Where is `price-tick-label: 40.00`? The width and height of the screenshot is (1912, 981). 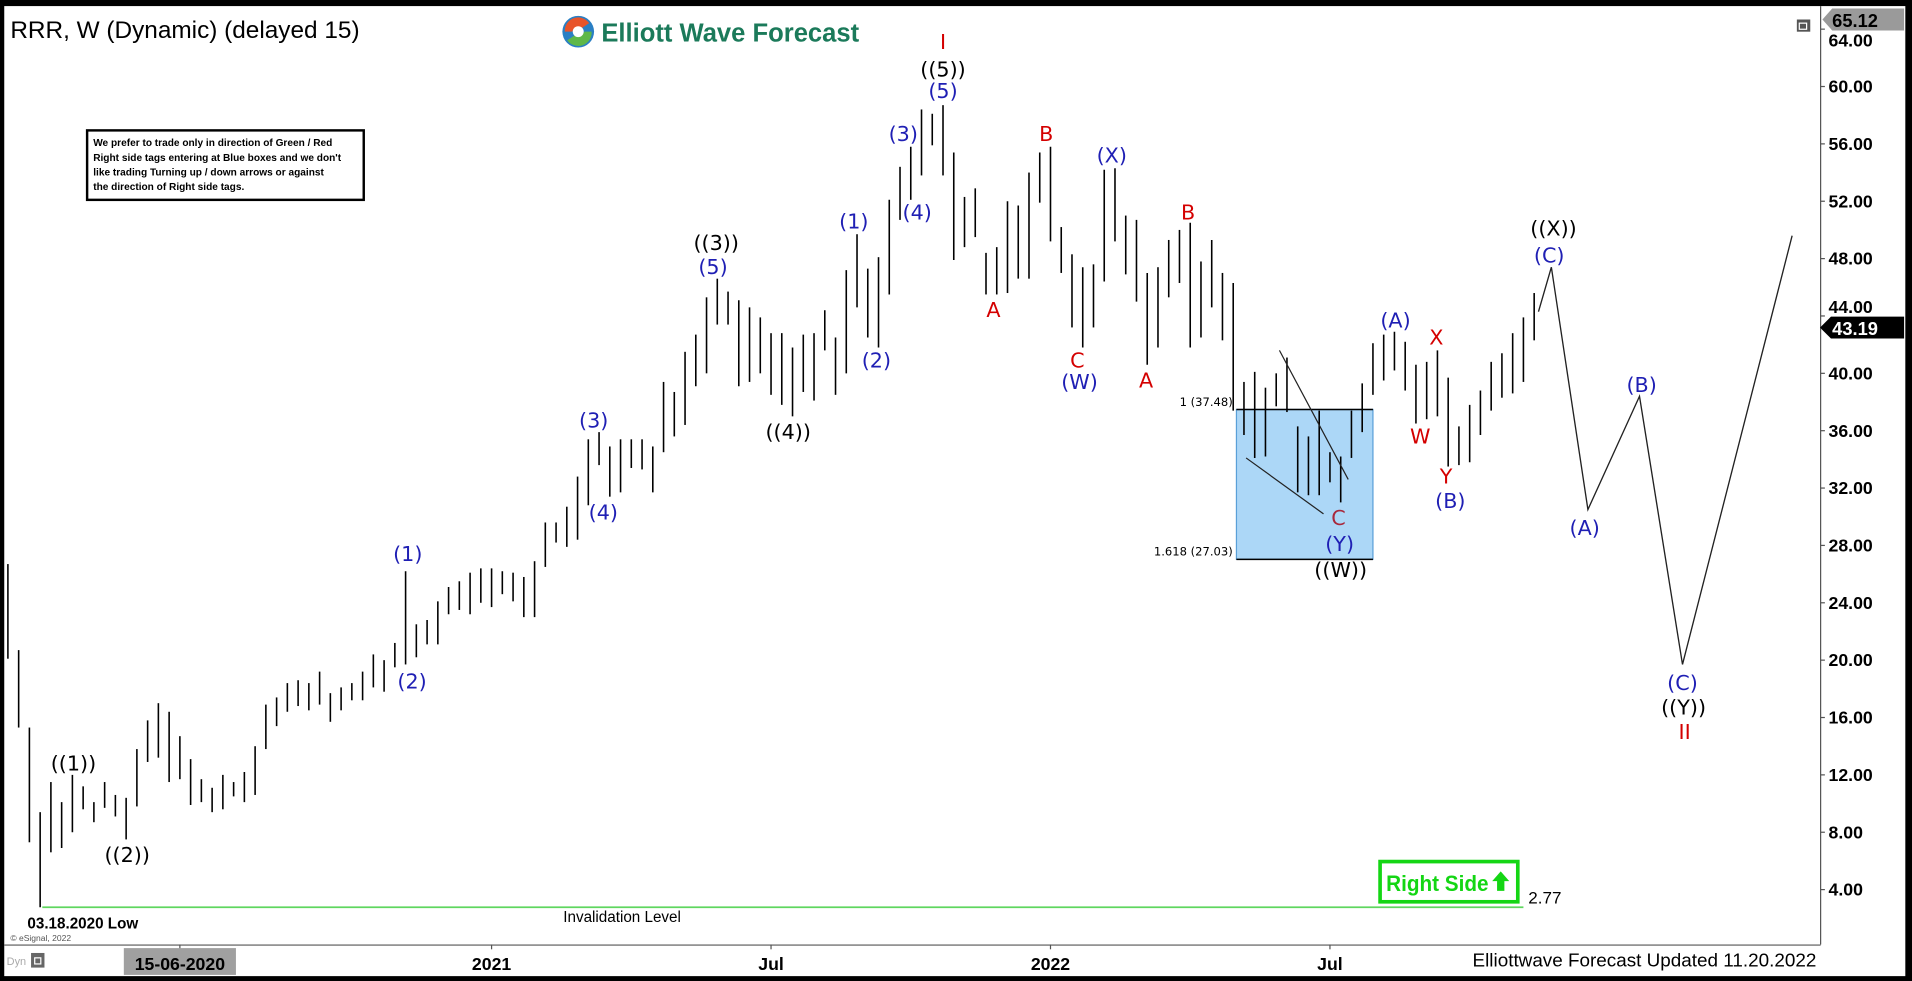
price-tick-label: 40.00 is located at coordinates (1851, 373).